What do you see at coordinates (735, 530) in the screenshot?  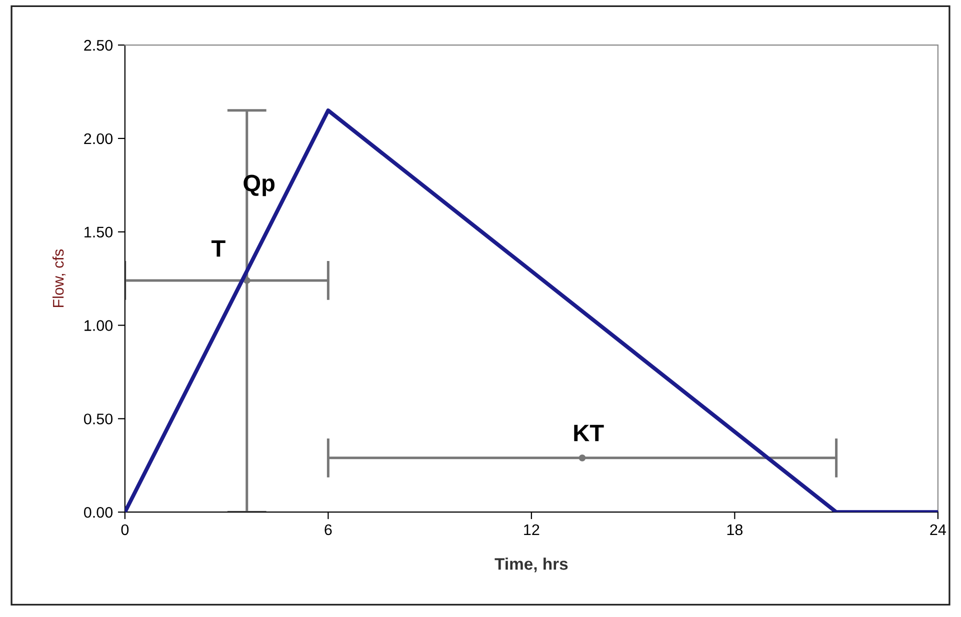 I see `x-tick-label: 18` at bounding box center [735, 530].